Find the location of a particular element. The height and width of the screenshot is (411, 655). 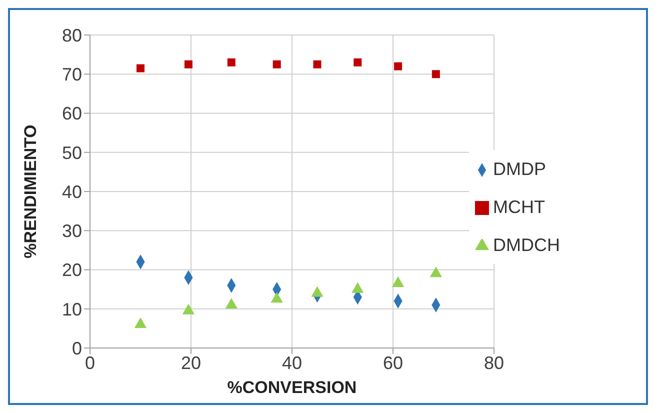

y-tick-label: 20 is located at coordinates (72, 270).